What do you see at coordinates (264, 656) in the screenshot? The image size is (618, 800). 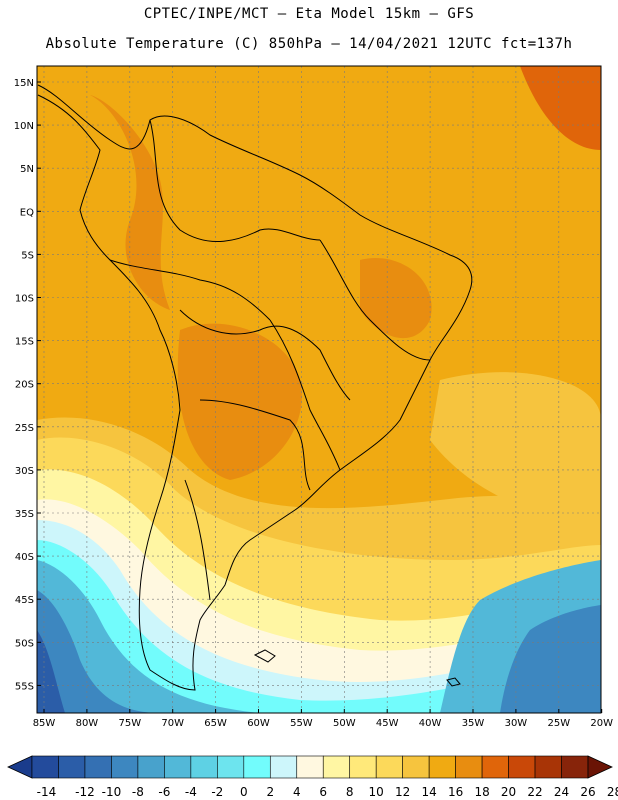 I see `falkland-islands` at bounding box center [264, 656].